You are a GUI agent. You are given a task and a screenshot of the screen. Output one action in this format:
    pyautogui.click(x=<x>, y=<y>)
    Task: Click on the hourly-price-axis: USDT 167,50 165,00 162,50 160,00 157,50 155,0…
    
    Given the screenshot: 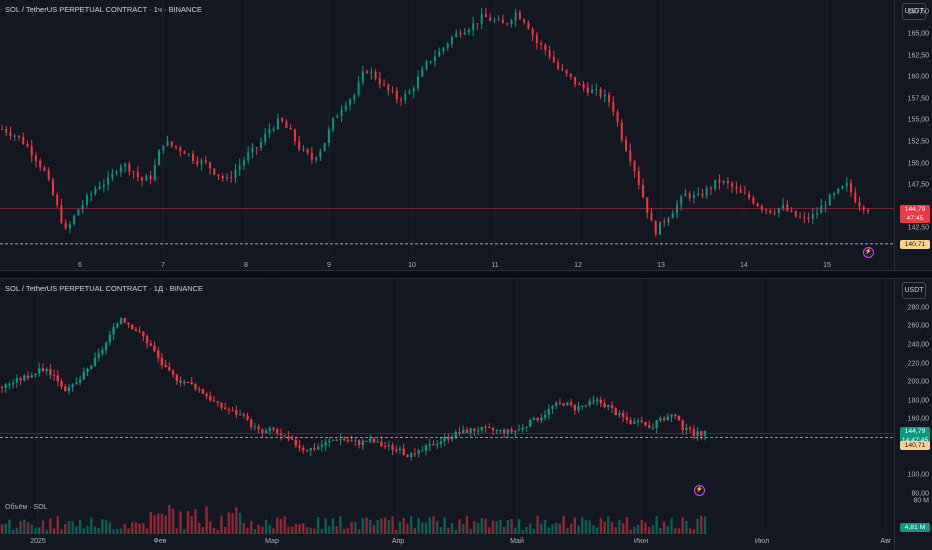 What is the action you would take?
    pyautogui.click(x=913, y=135)
    